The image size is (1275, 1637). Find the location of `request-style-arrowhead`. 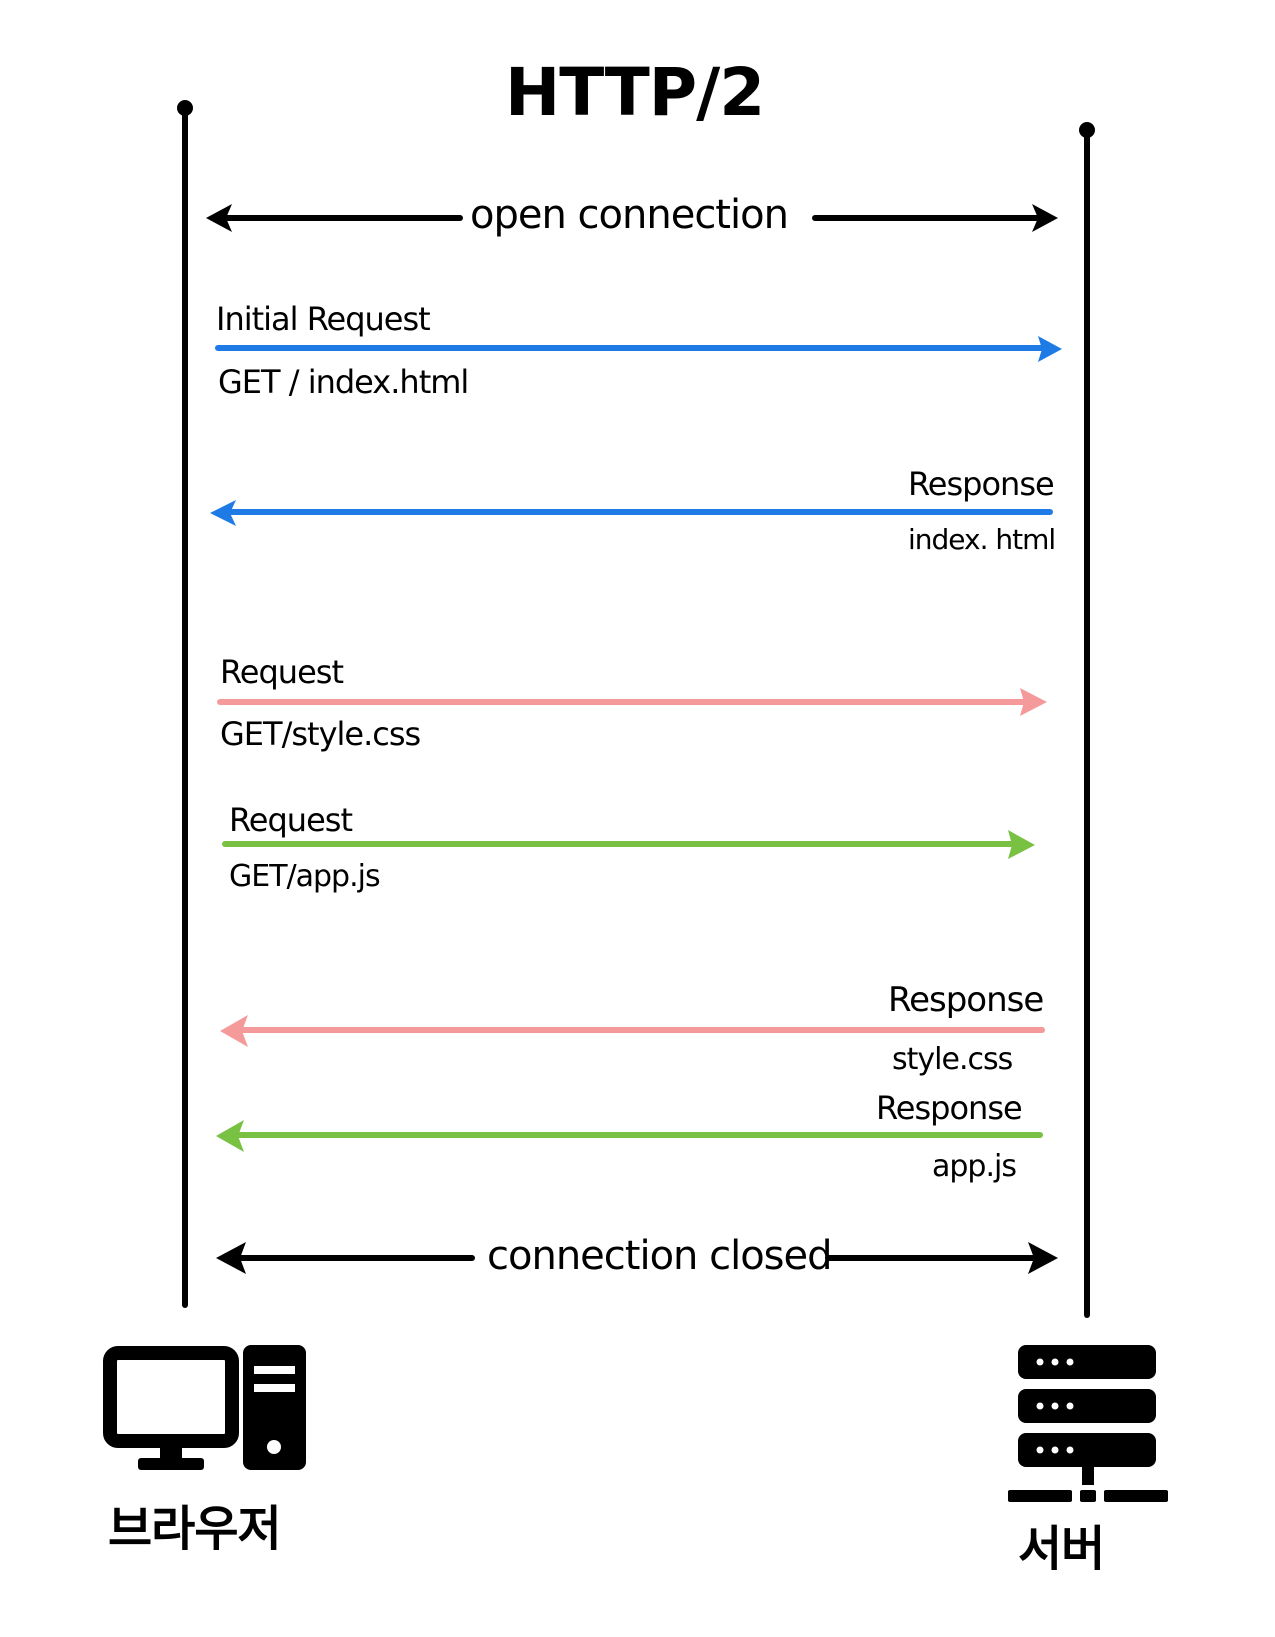

request-style-arrowhead is located at coordinates (1033, 702).